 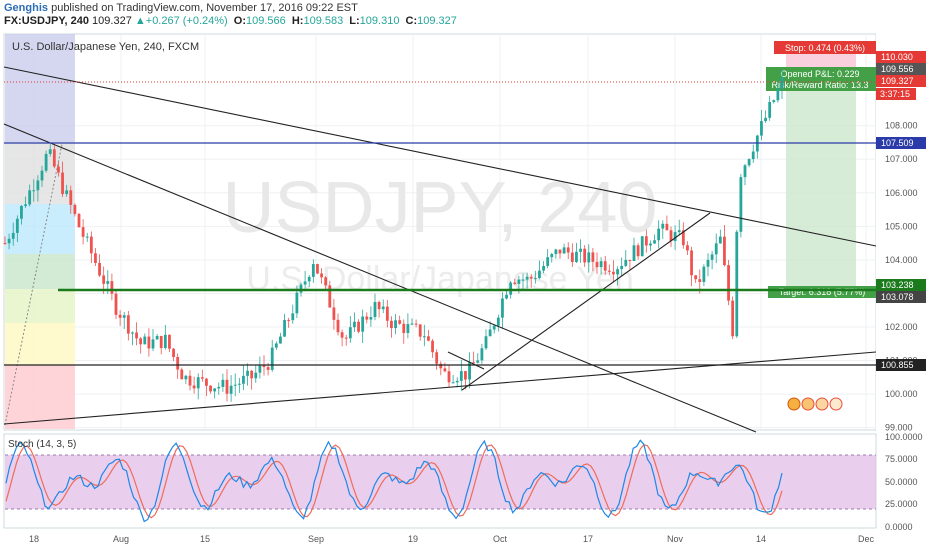 What do you see at coordinates (39, 231) in the screenshot?
I see `fib-zones` at bounding box center [39, 231].